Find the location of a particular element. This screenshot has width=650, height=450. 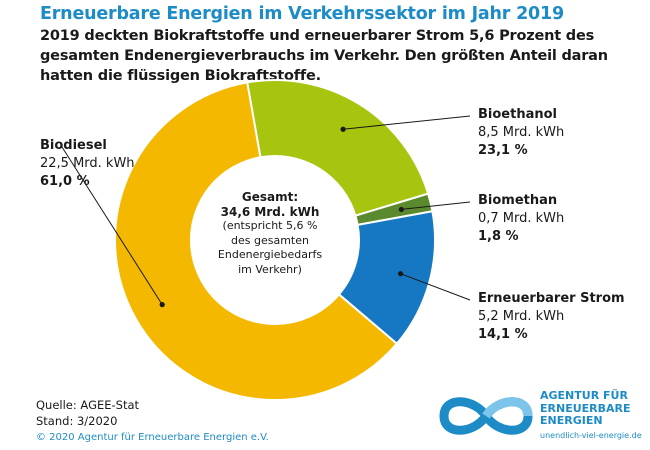

label-percent: 14,1 % is located at coordinates (503, 334).